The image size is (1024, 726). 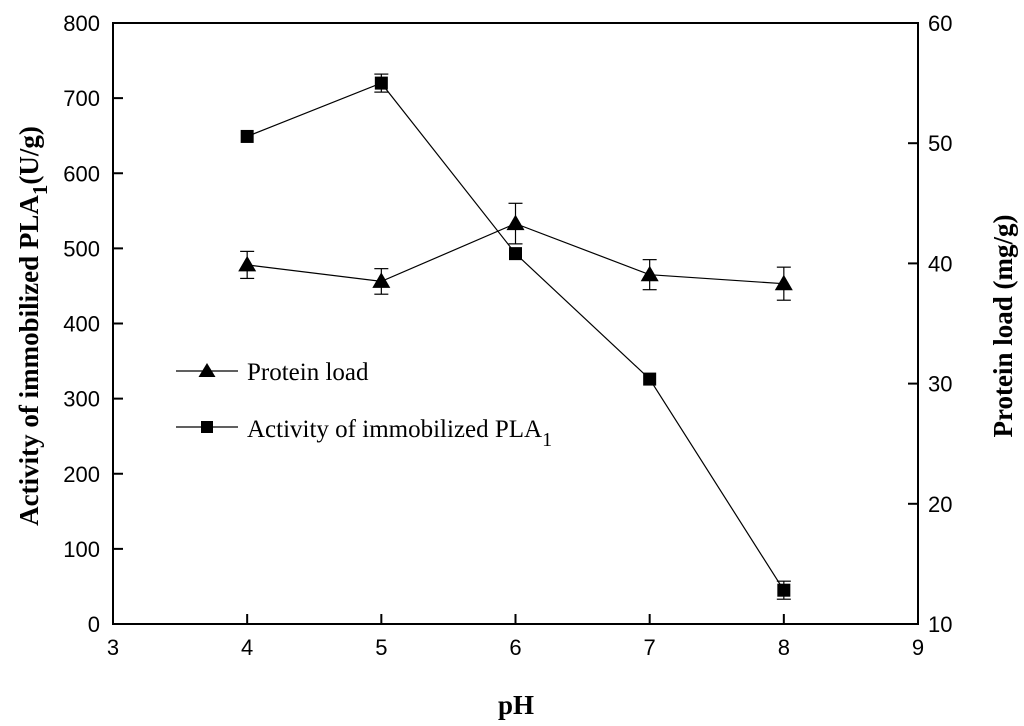 What do you see at coordinates (940, 23) in the screenshot?
I see `y-right-tick-label: 60` at bounding box center [940, 23].